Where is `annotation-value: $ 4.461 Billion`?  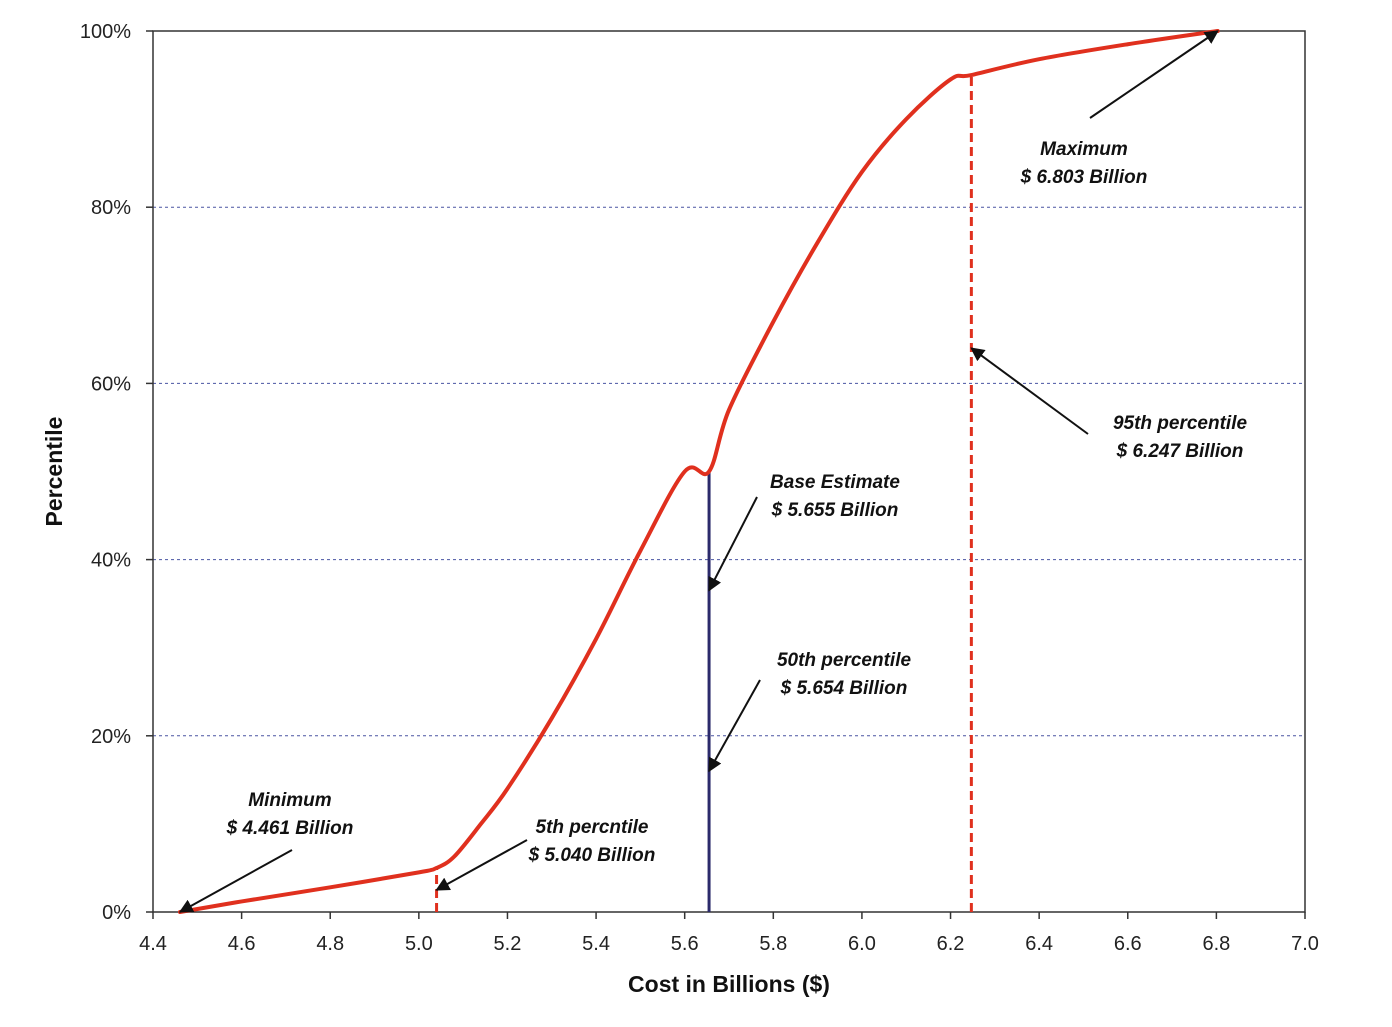
annotation-value: $ 4.461 Billion is located at coordinates (290, 828).